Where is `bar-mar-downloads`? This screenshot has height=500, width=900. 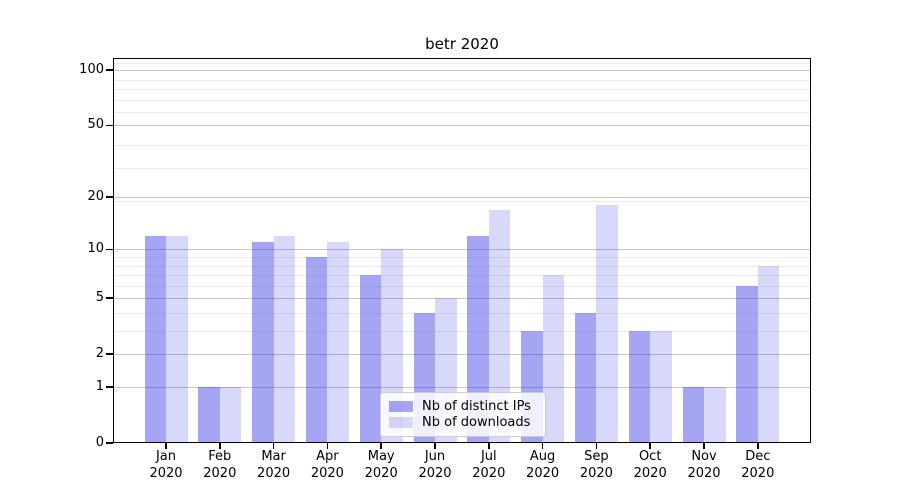 bar-mar-downloads is located at coordinates (284, 339).